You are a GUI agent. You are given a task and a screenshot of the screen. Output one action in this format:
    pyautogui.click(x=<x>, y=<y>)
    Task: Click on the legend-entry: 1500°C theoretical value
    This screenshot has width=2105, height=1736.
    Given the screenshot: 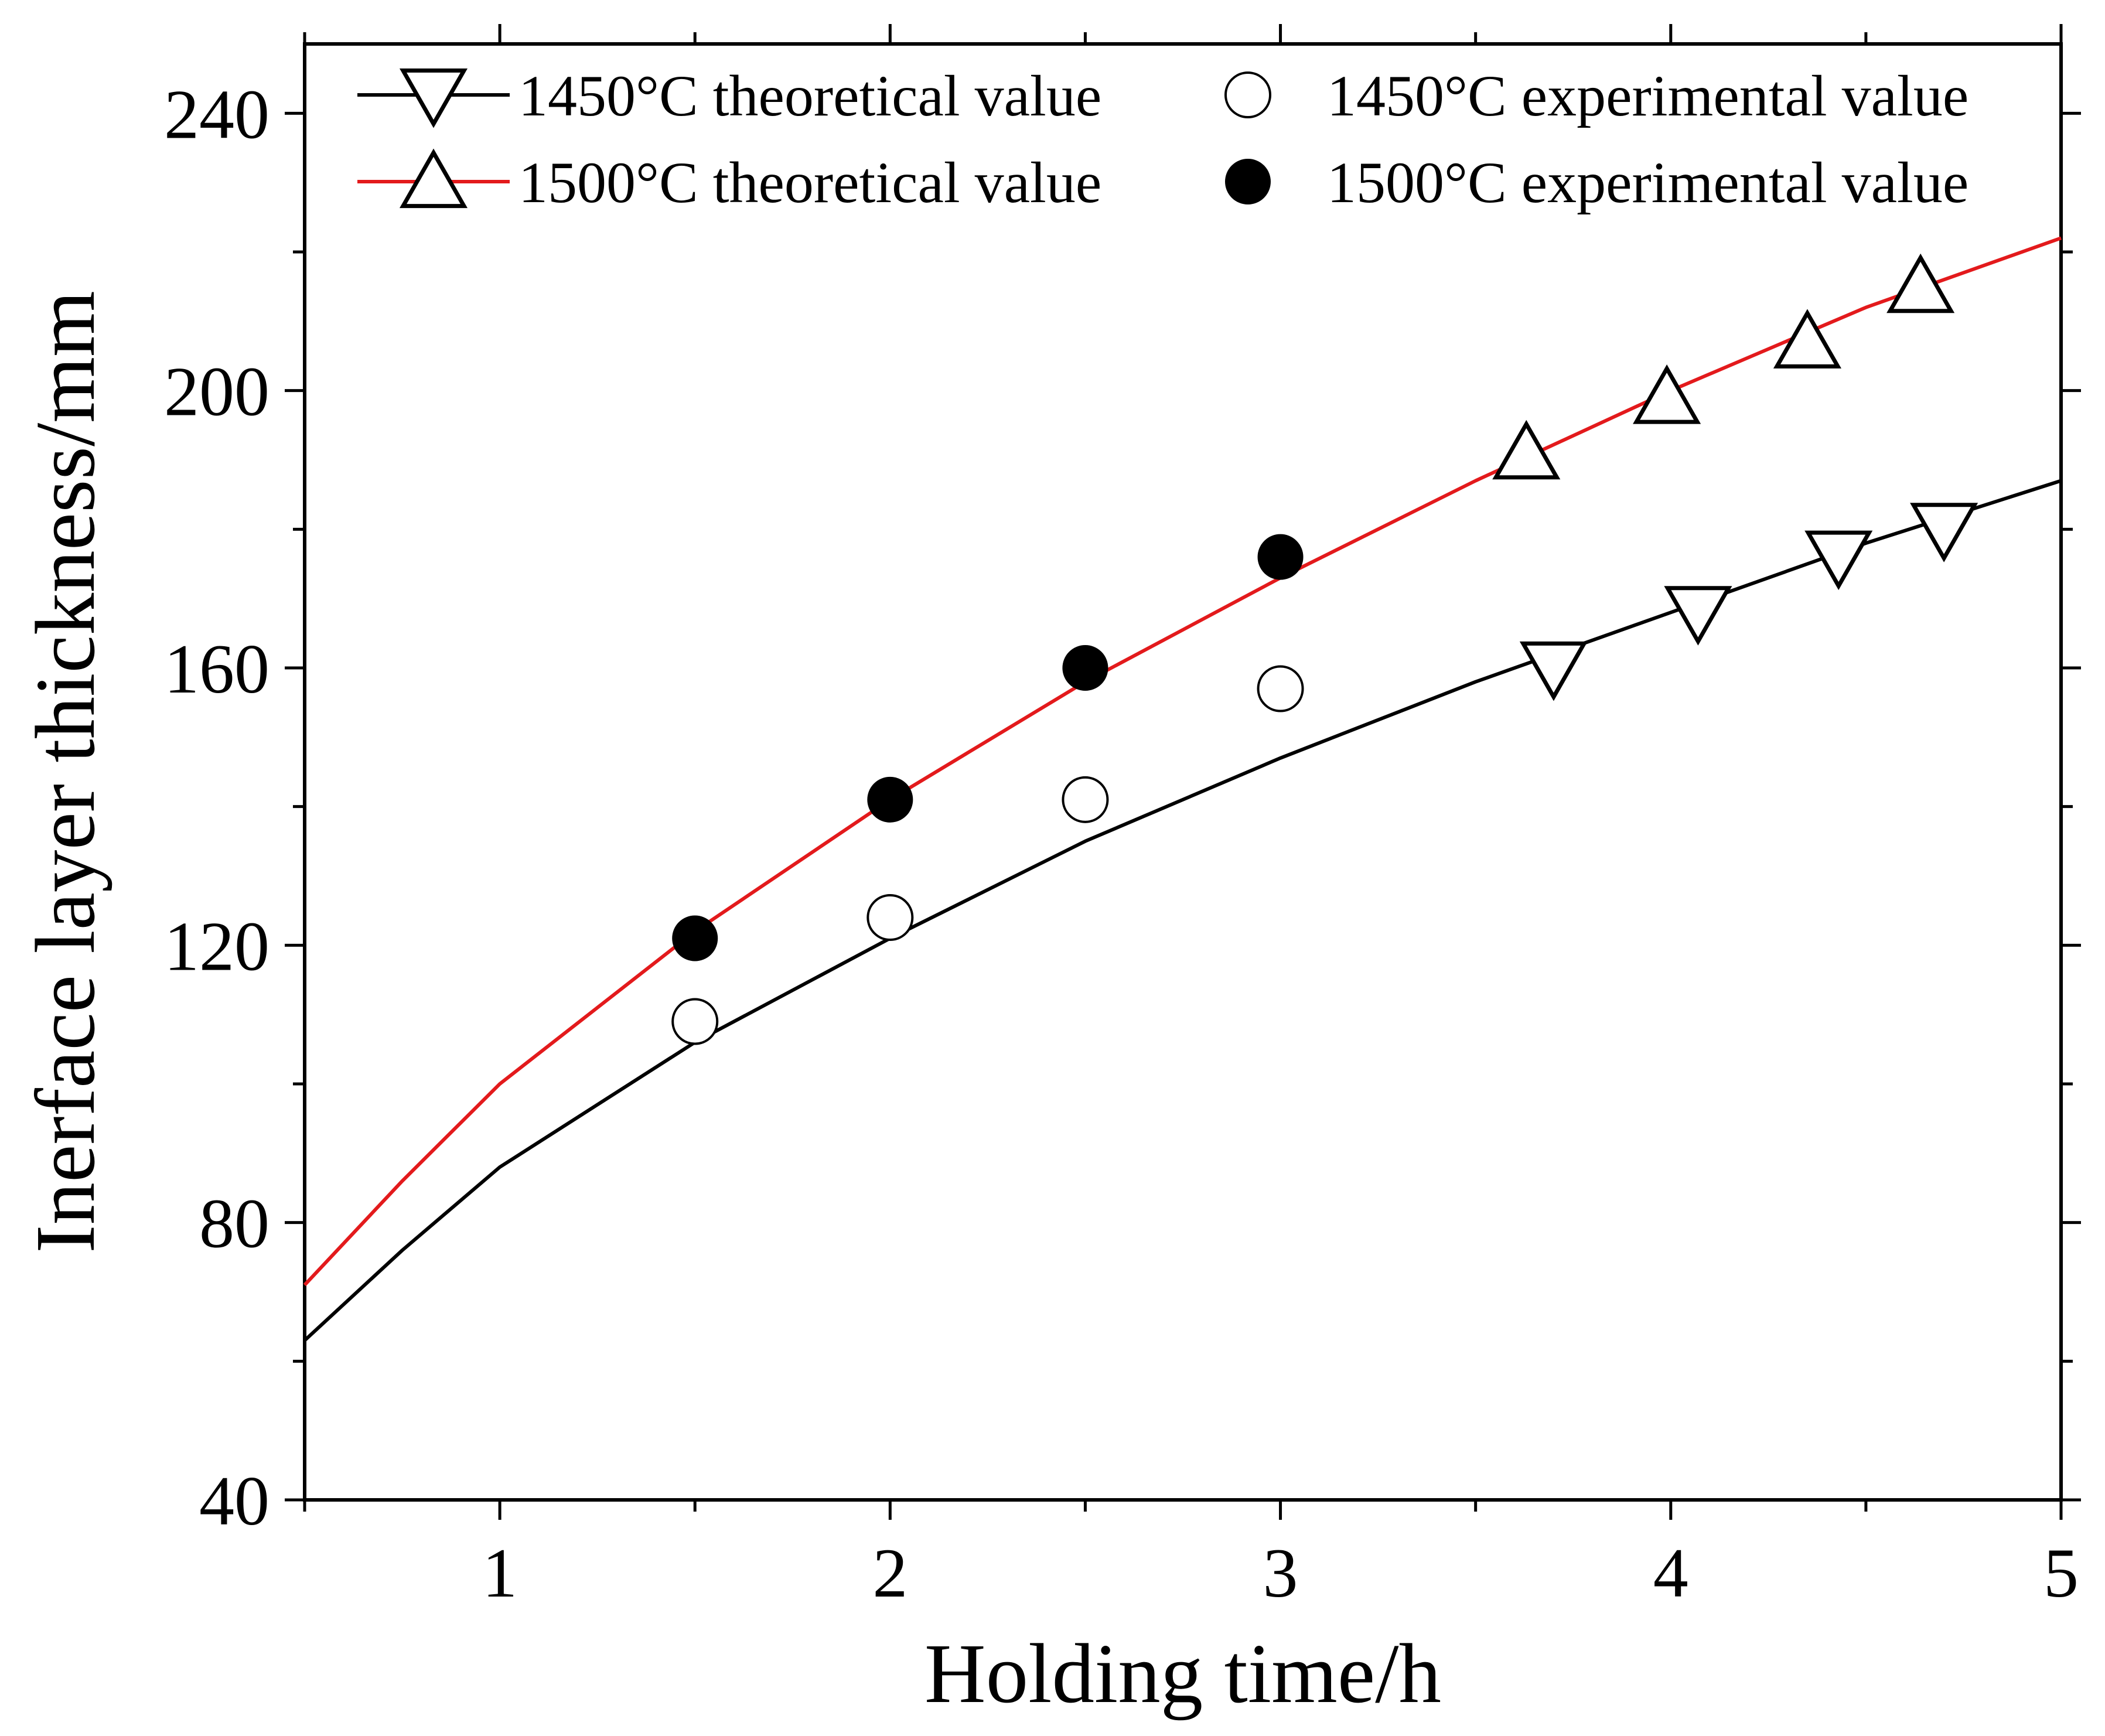 What is the action you would take?
    pyautogui.click(x=729, y=181)
    